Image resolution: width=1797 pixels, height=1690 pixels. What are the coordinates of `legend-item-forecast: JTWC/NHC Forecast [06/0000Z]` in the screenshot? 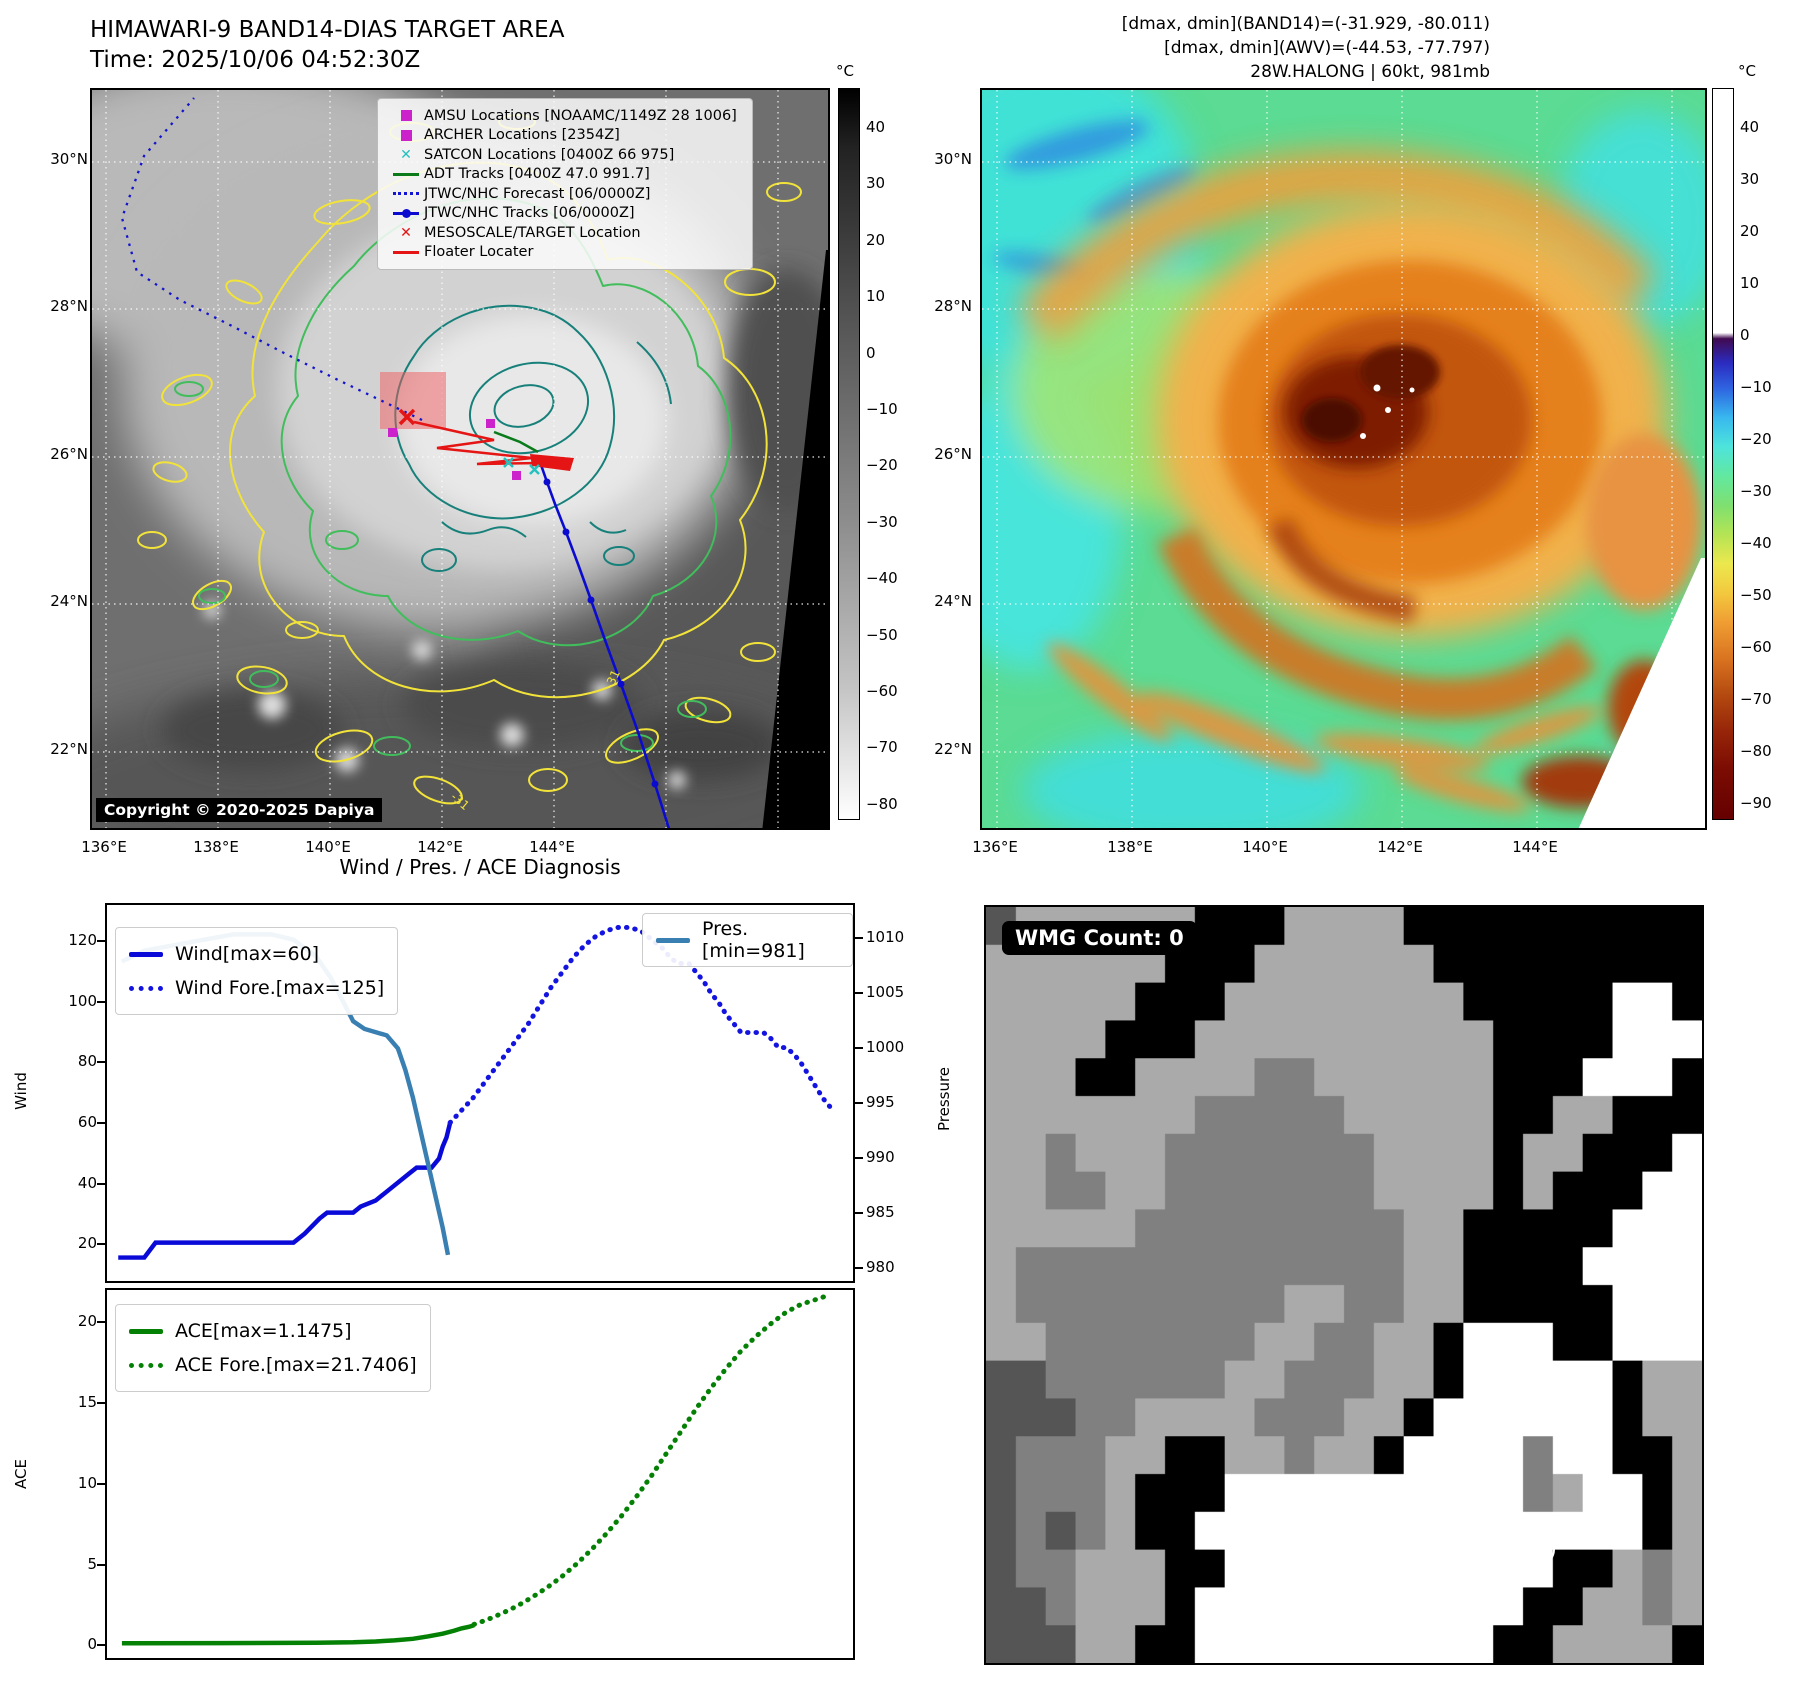 It's located at (565, 194).